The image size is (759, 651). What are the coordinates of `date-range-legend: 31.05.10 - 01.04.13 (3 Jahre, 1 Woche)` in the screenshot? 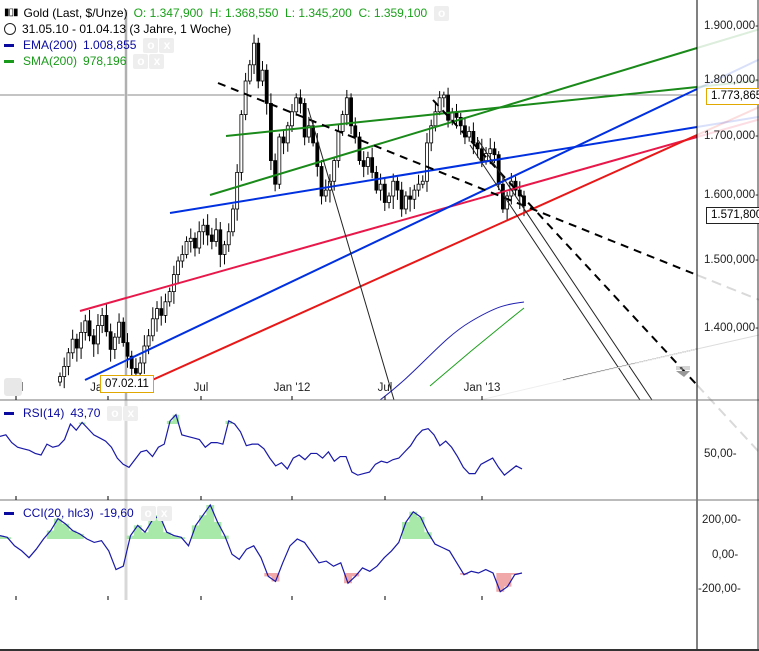 It's located at (117, 29).